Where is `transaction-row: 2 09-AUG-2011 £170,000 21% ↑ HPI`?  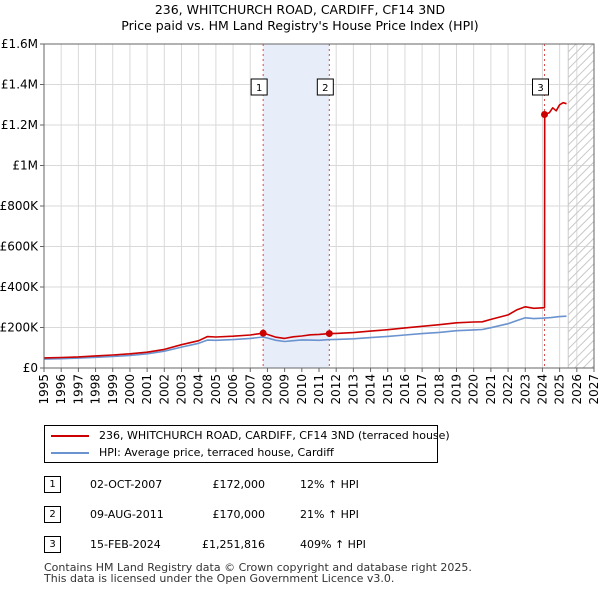 transaction-row: 2 09-AUG-2011 £170,000 21% ↑ HPI is located at coordinates (300, 515).